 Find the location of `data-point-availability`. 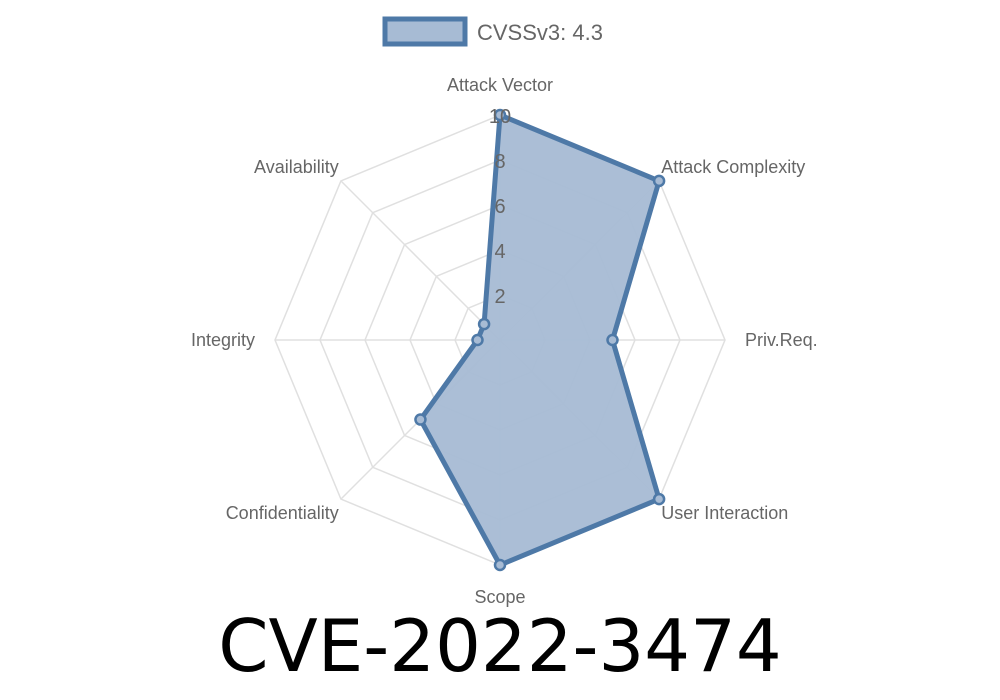

data-point-availability is located at coordinates (484, 324).